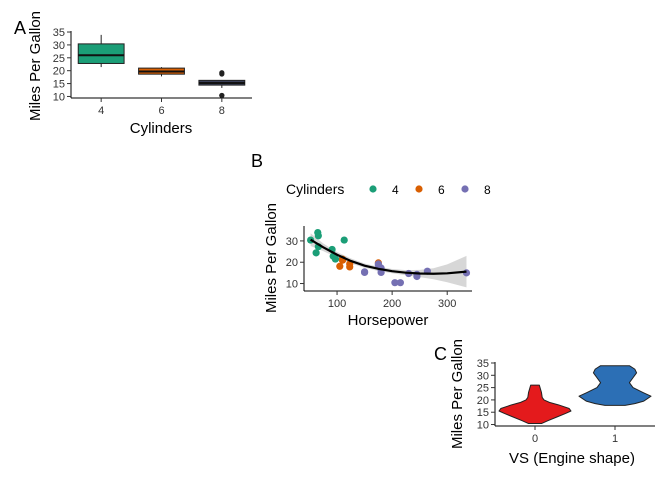 The image size is (672, 480). Describe the element at coordinates (440, 354) in the screenshot. I see `panel-c-label: C` at that location.